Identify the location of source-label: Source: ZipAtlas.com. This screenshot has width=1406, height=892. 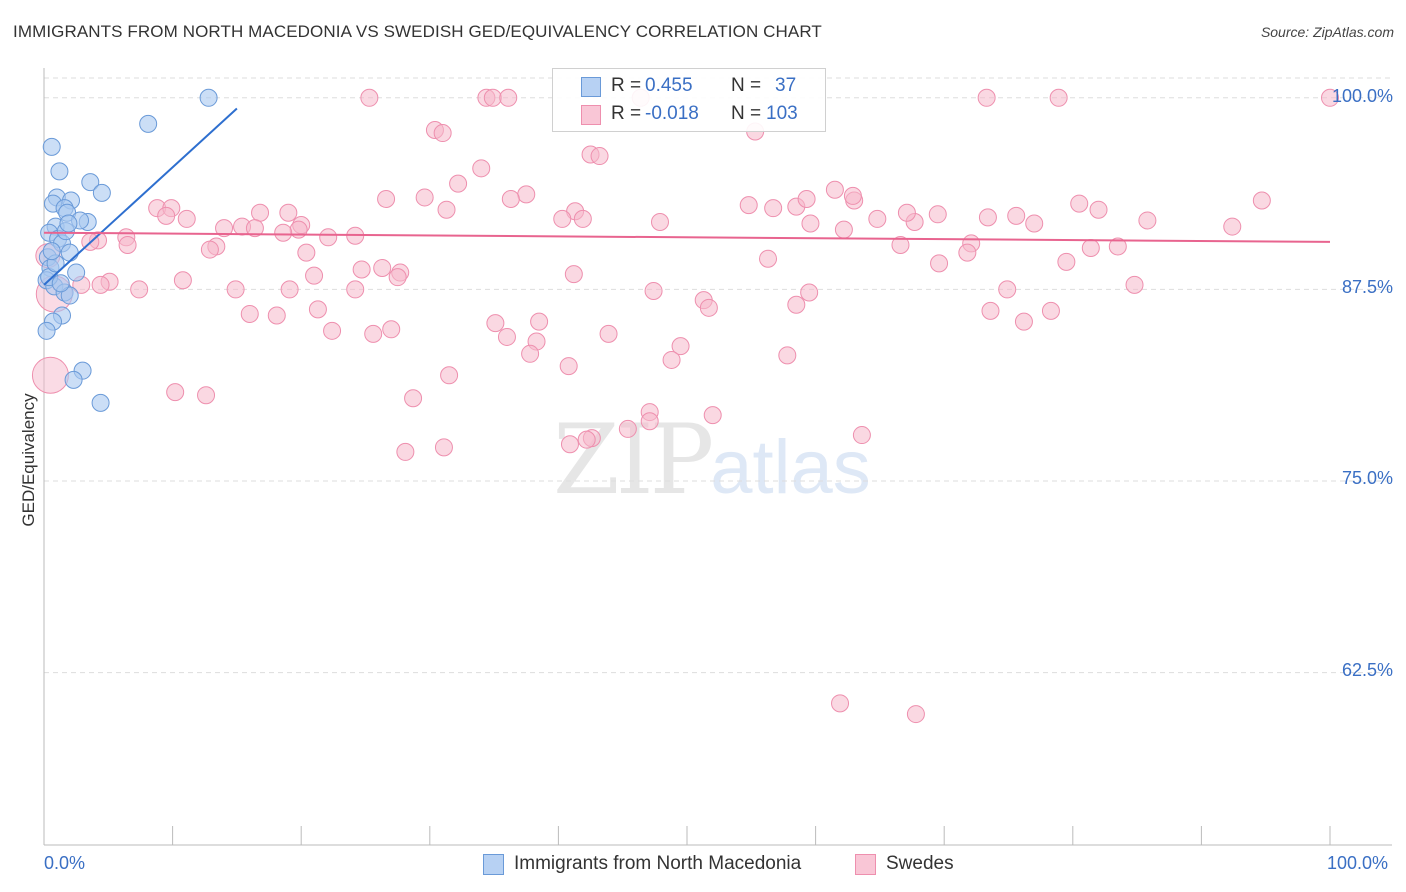
(1327, 32).